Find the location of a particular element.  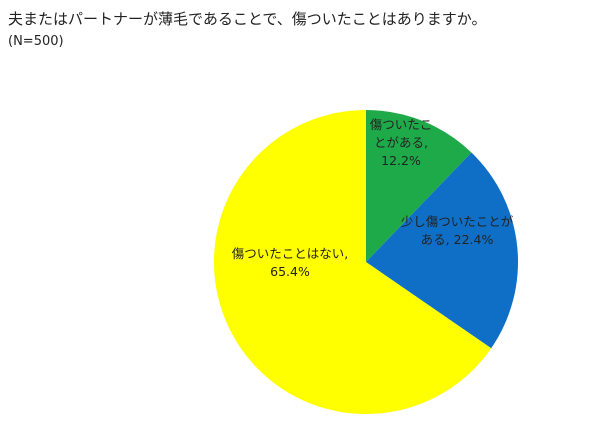

slice-label: 少し傷ついたことがある, 22.4% is located at coordinates (457, 231).